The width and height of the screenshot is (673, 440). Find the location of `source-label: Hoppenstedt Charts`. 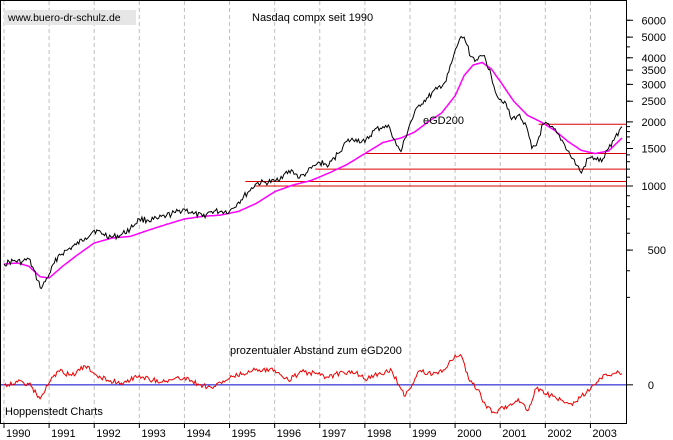

source-label: Hoppenstedt Charts is located at coordinates (54, 412).